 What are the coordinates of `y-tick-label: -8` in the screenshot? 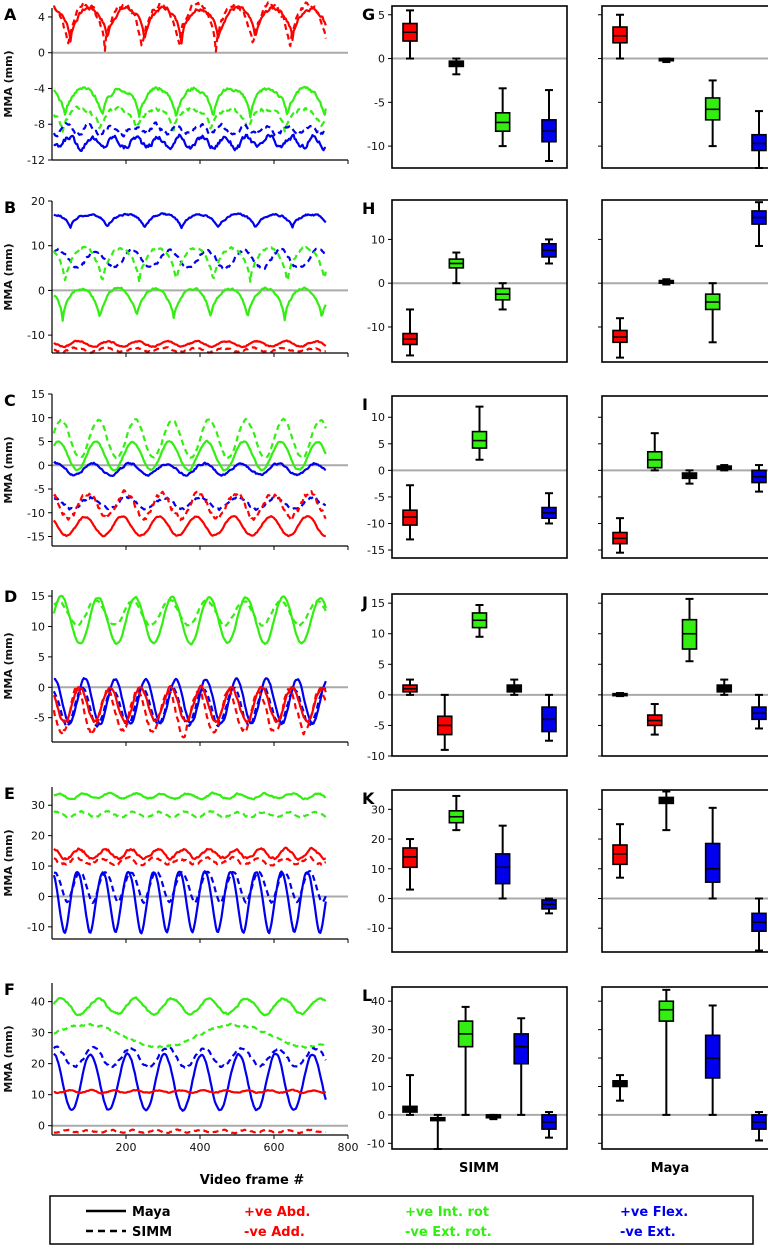 It's located at (39, 124).